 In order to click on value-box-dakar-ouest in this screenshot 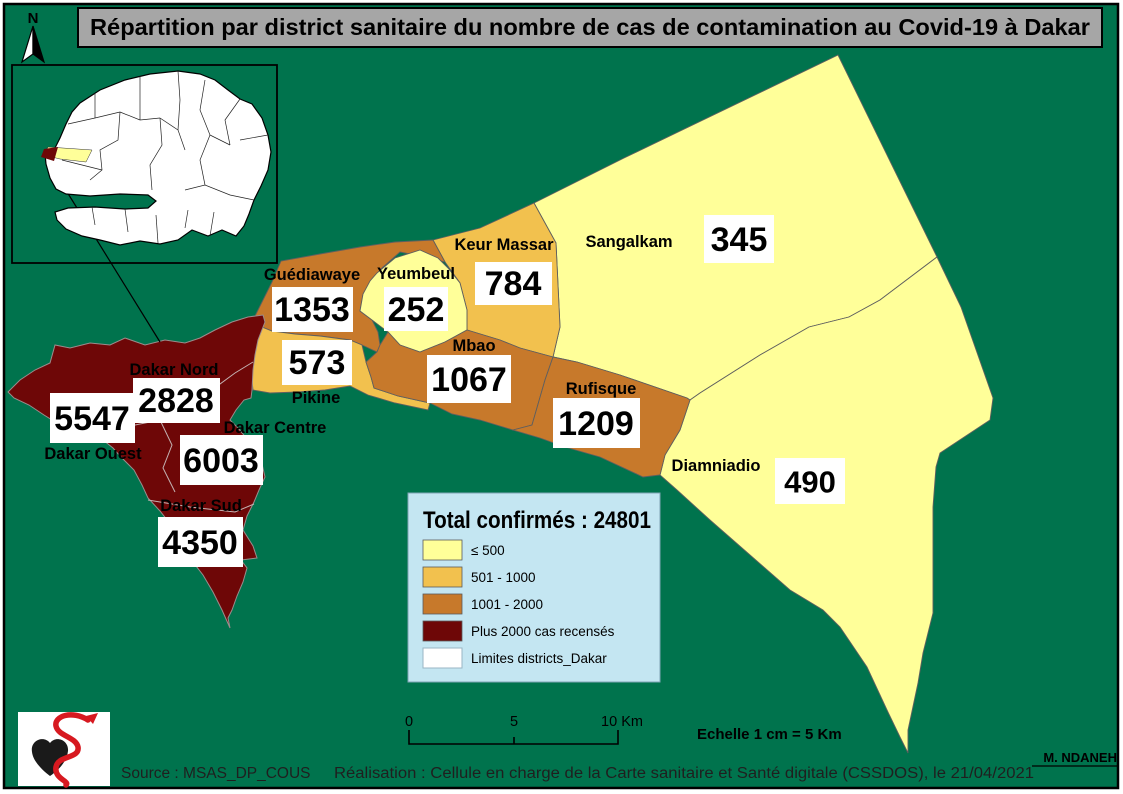, I will do `click(92, 418)`.